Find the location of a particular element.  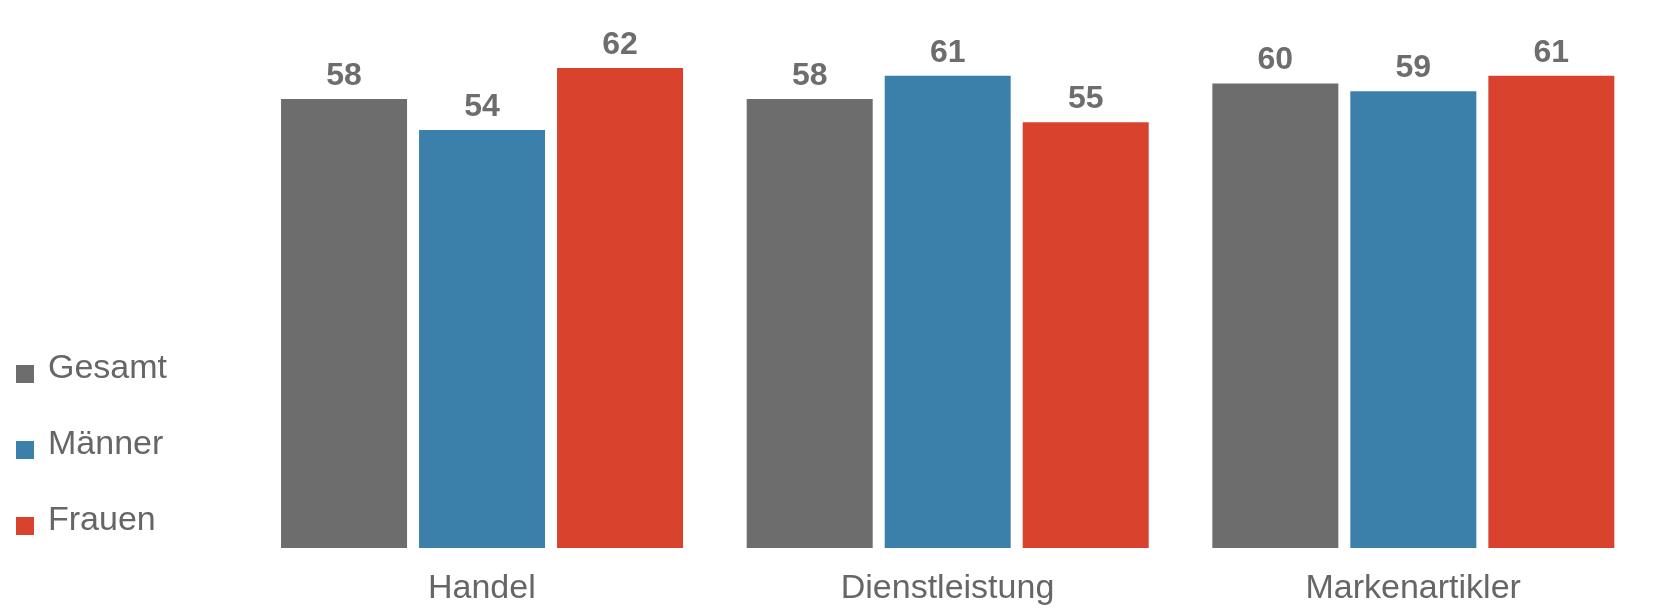

x-tick-label: Handel is located at coordinates (482, 586).